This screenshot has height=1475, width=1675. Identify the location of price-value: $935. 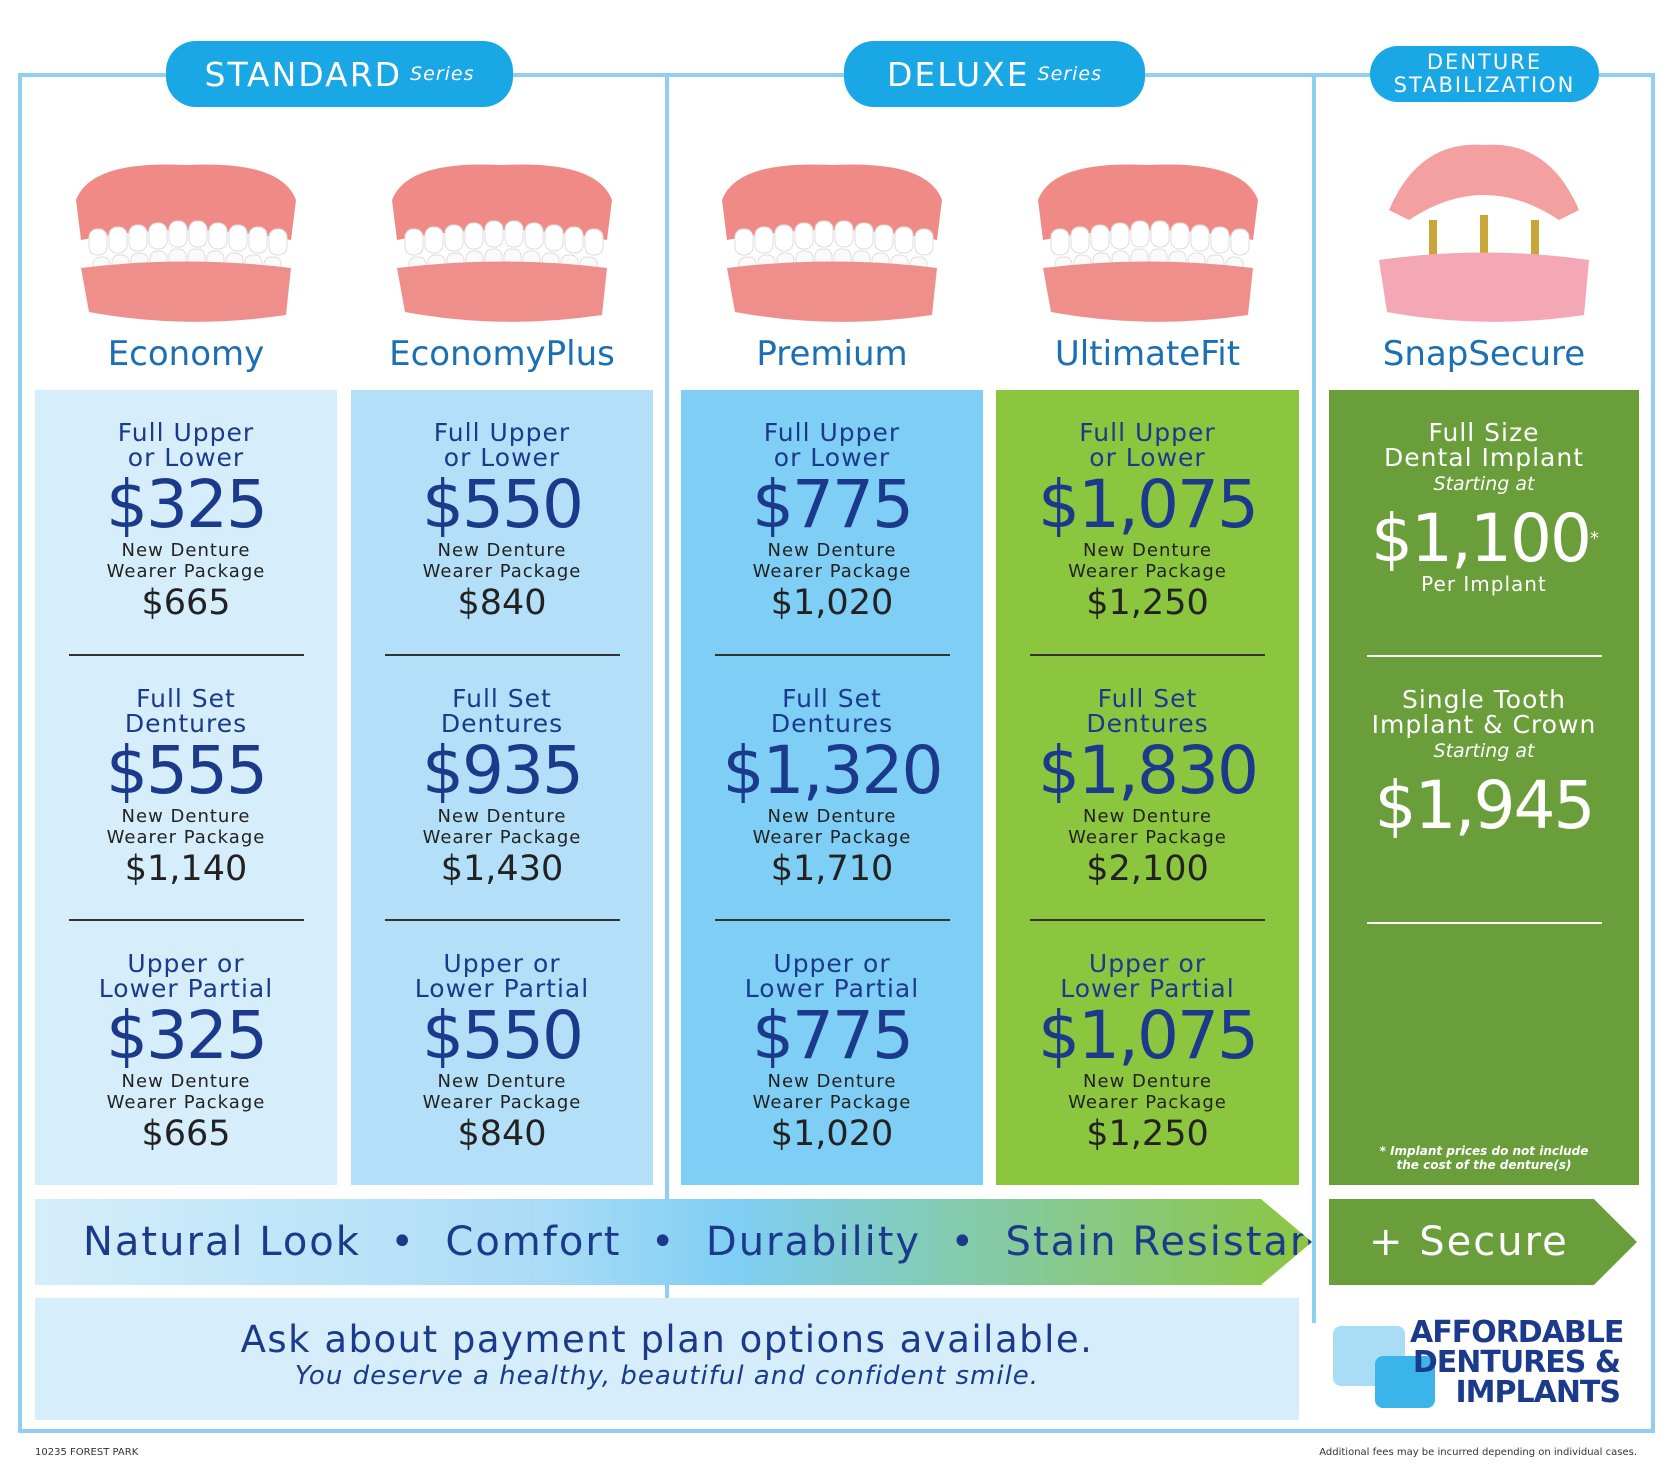
(503, 770).